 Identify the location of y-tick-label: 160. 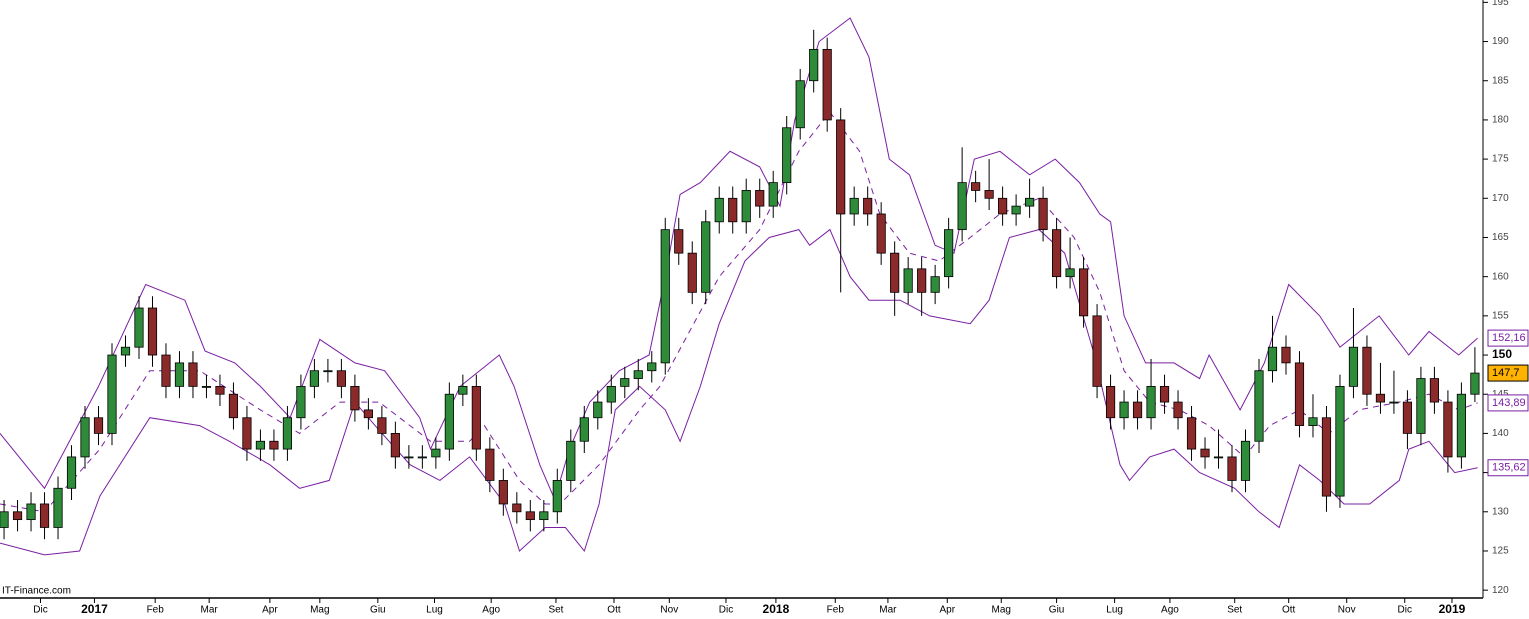
(1500, 276).